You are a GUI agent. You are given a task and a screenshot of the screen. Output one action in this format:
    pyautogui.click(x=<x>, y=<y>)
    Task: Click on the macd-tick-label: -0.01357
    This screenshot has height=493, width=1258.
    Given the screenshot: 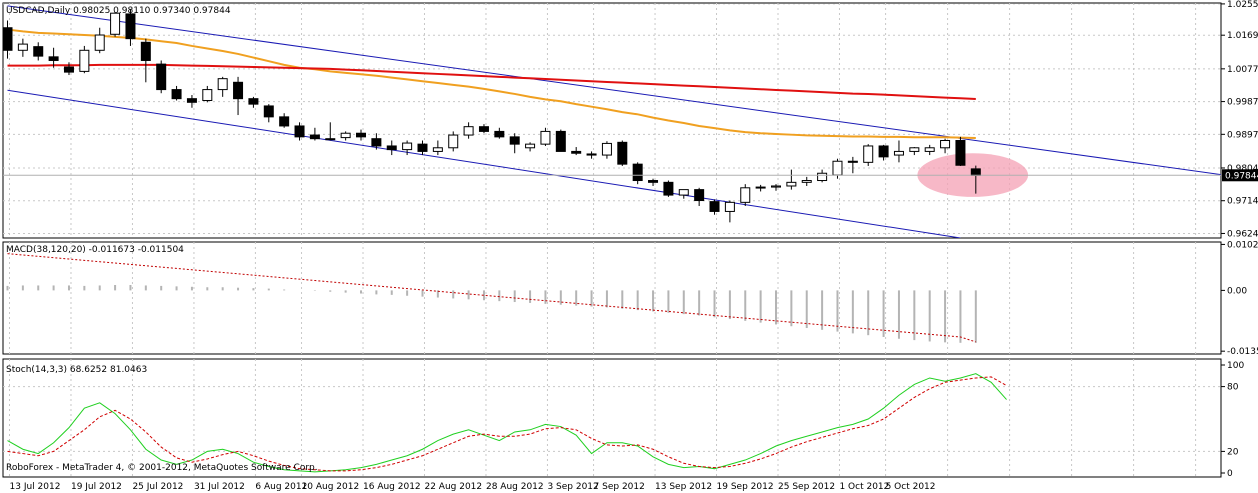 What is the action you would take?
    pyautogui.click(x=1242, y=352)
    